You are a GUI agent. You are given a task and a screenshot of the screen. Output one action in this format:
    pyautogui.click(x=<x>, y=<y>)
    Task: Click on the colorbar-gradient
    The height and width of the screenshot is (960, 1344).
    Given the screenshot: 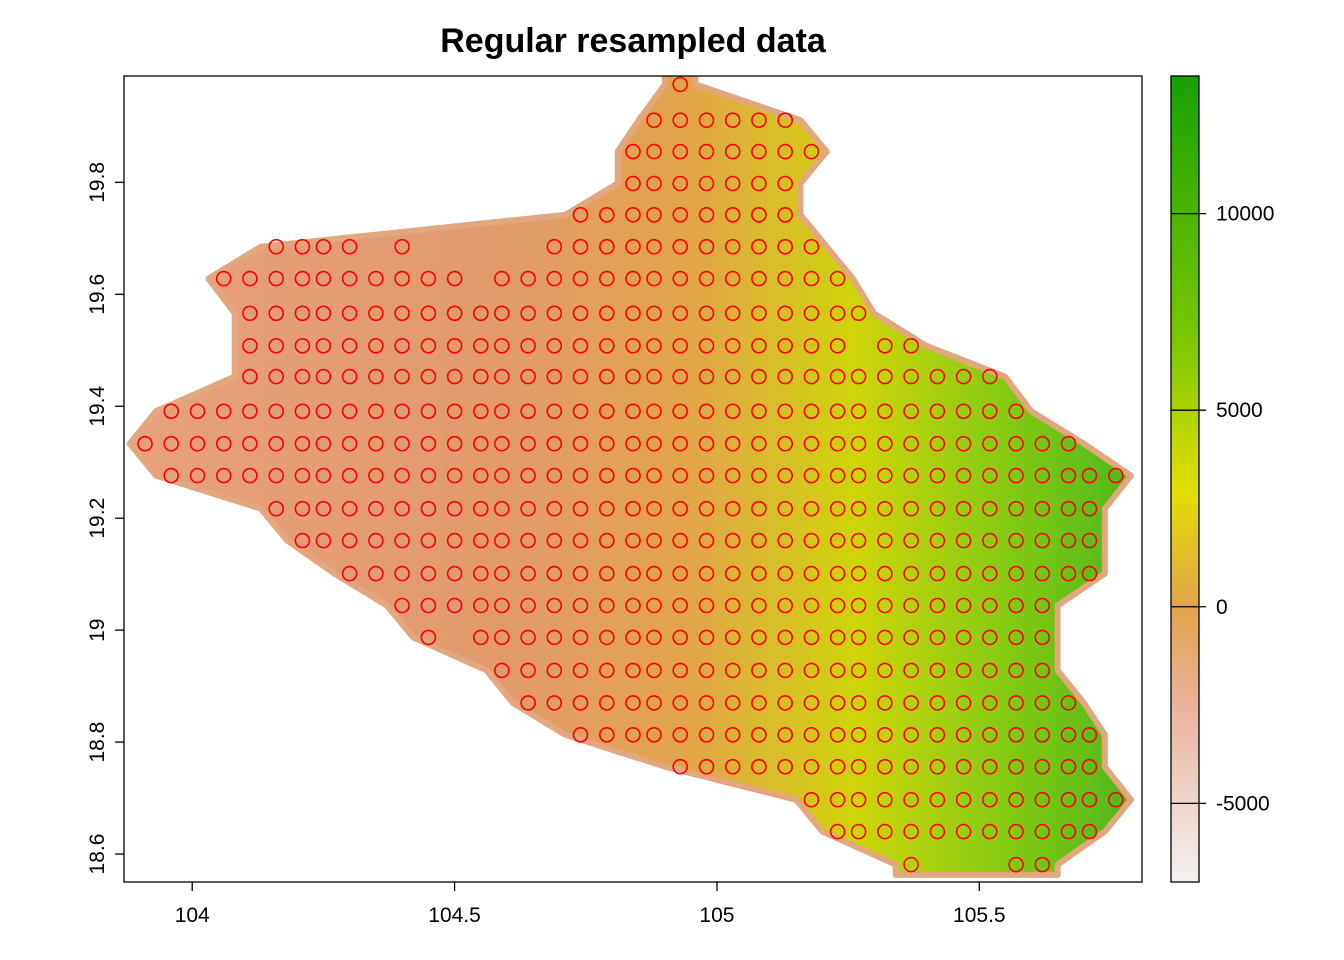 What is the action you would take?
    pyautogui.click(x=1185, y=479)
    